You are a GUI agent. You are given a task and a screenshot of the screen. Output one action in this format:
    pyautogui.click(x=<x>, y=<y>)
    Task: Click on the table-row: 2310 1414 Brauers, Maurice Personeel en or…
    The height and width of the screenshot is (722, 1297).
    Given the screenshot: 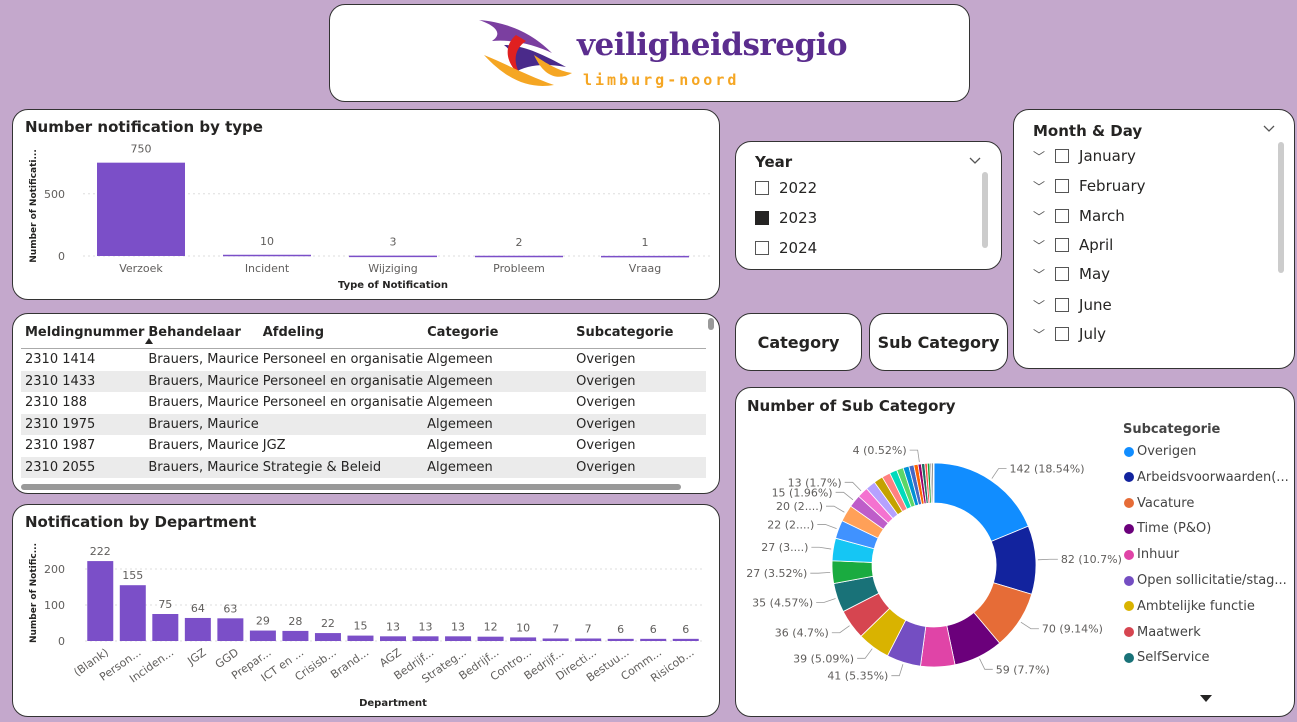 What is the action you would take?
    pyautogui.click(x=363, y=360)
    